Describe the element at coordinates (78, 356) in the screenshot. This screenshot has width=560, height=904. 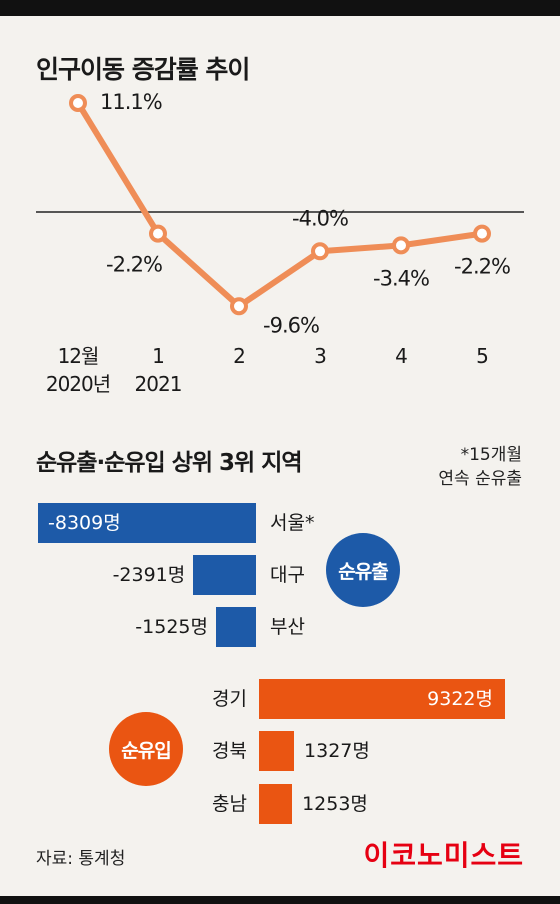
I see `x-tick-label: 12월` at that location.